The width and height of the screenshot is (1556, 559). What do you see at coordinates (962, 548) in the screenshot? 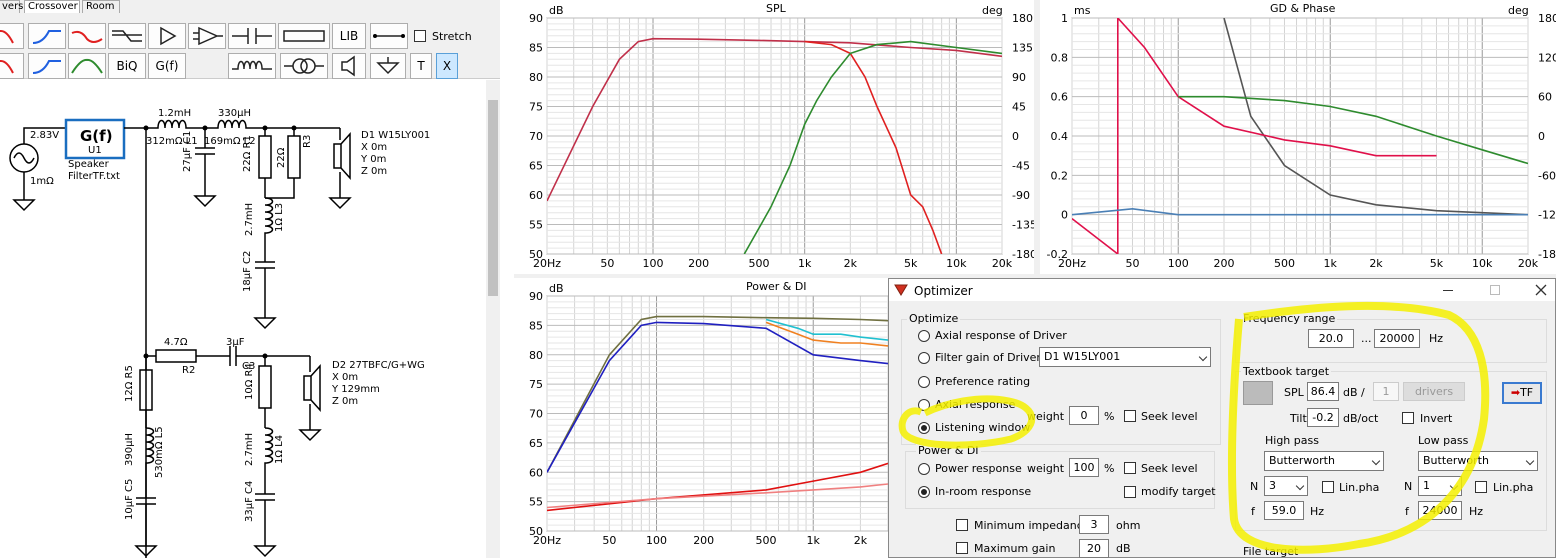
I see `max-gain-checkbox` at bounding box center [962, 548].